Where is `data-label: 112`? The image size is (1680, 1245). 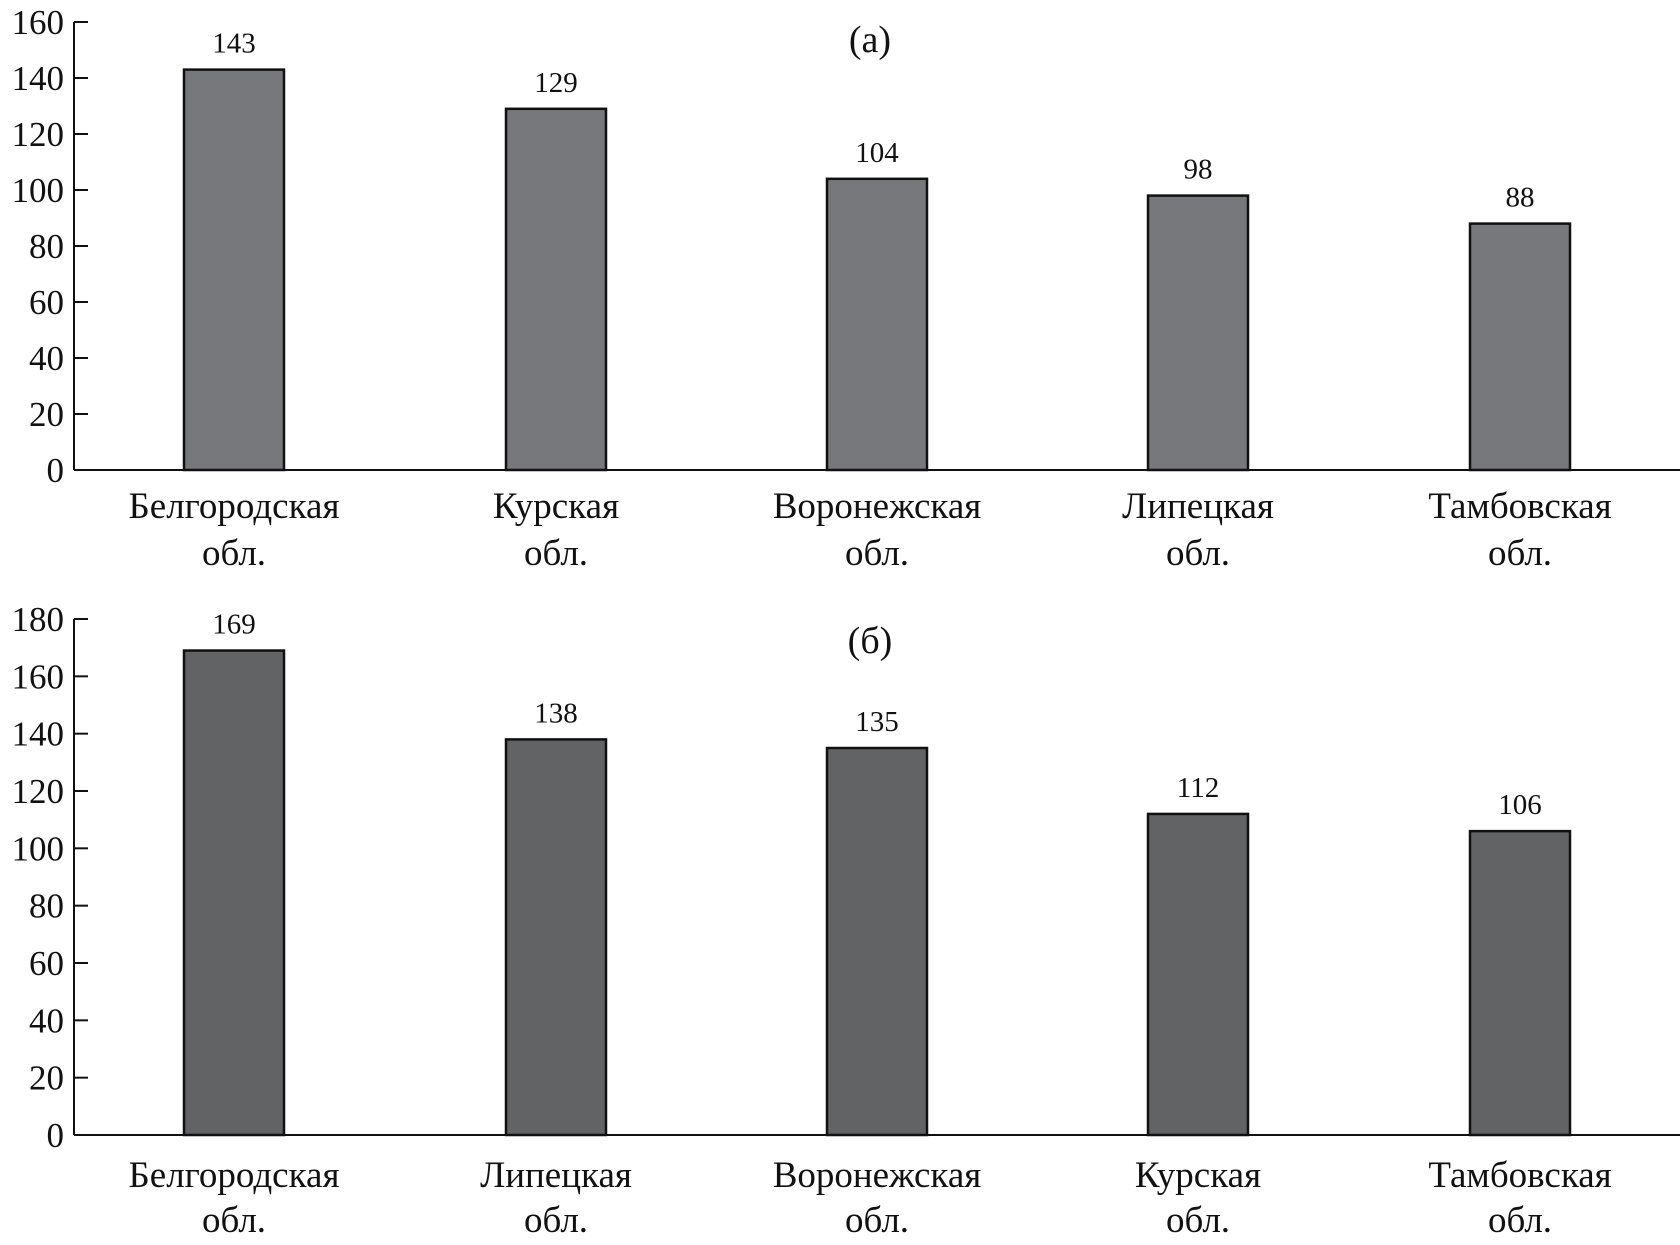 data-label: 112 is located at coordinates (1198, 788).